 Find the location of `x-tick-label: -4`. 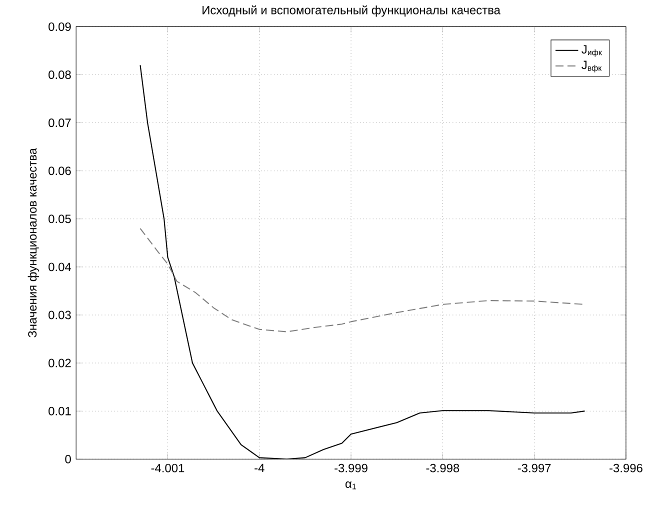

x-tick-label: -4 is located at coordinates (259, 468).